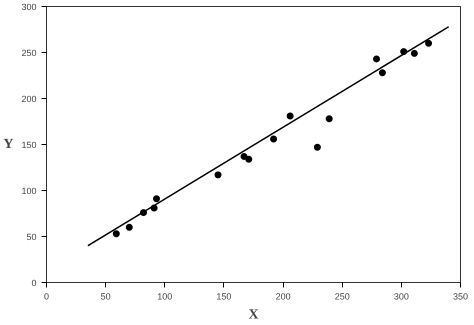 The height and width of the screenshot is (325, 474). I want to click on y-tick-label: 50, so click(31, 237).